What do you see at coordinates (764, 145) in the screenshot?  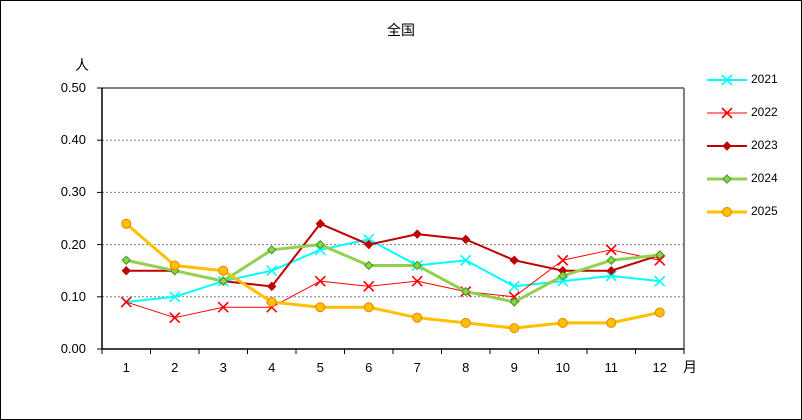 I see `legend-label: 2023` at bounding box center [764, 145].